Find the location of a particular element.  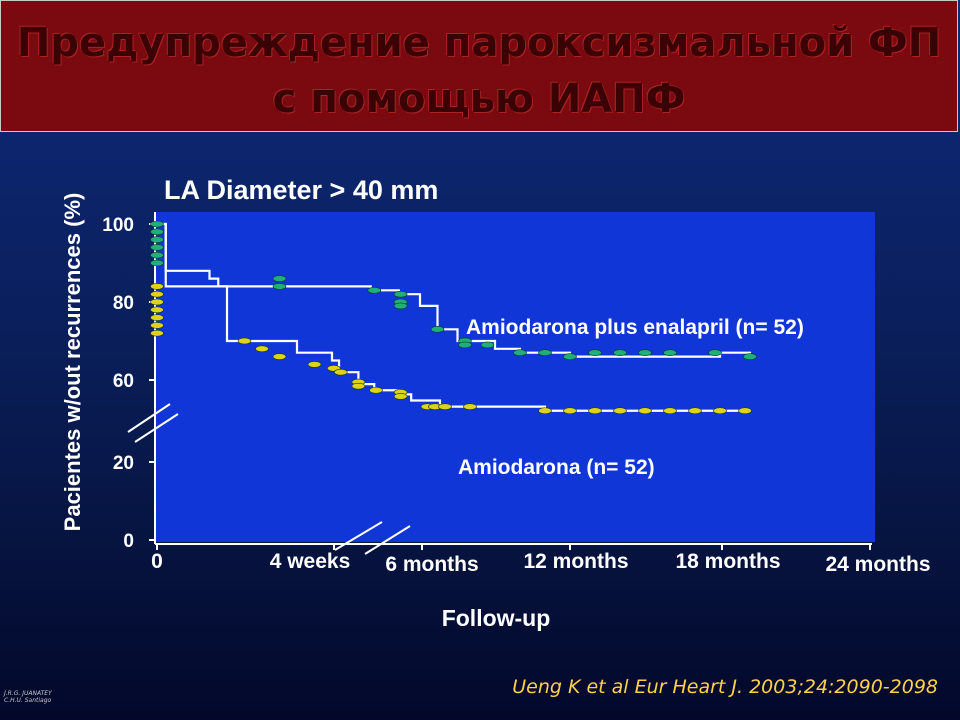

y-tick-label: 0 is located at coordinates (128, 541).